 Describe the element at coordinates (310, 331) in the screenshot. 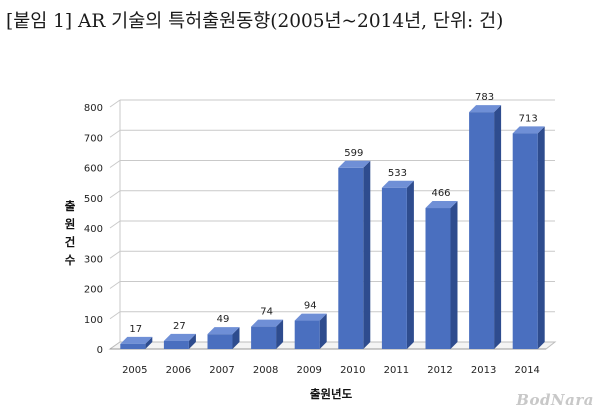

I see `bar-2009` at that location.